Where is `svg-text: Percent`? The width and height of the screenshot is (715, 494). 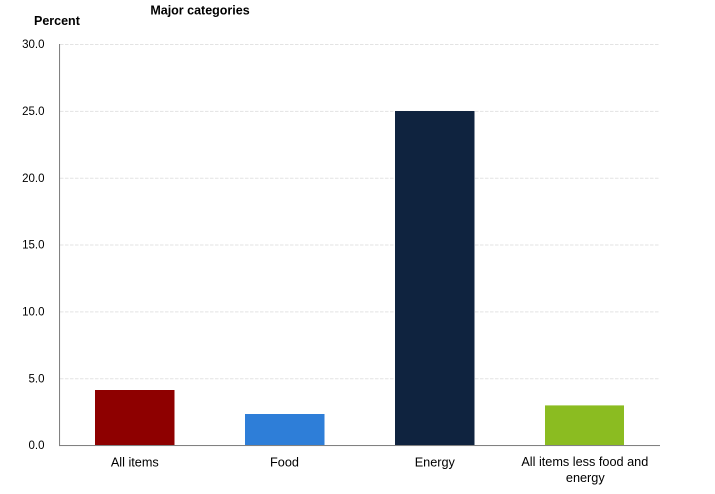 svg-text: Percent is located at coordinates (57, 21).